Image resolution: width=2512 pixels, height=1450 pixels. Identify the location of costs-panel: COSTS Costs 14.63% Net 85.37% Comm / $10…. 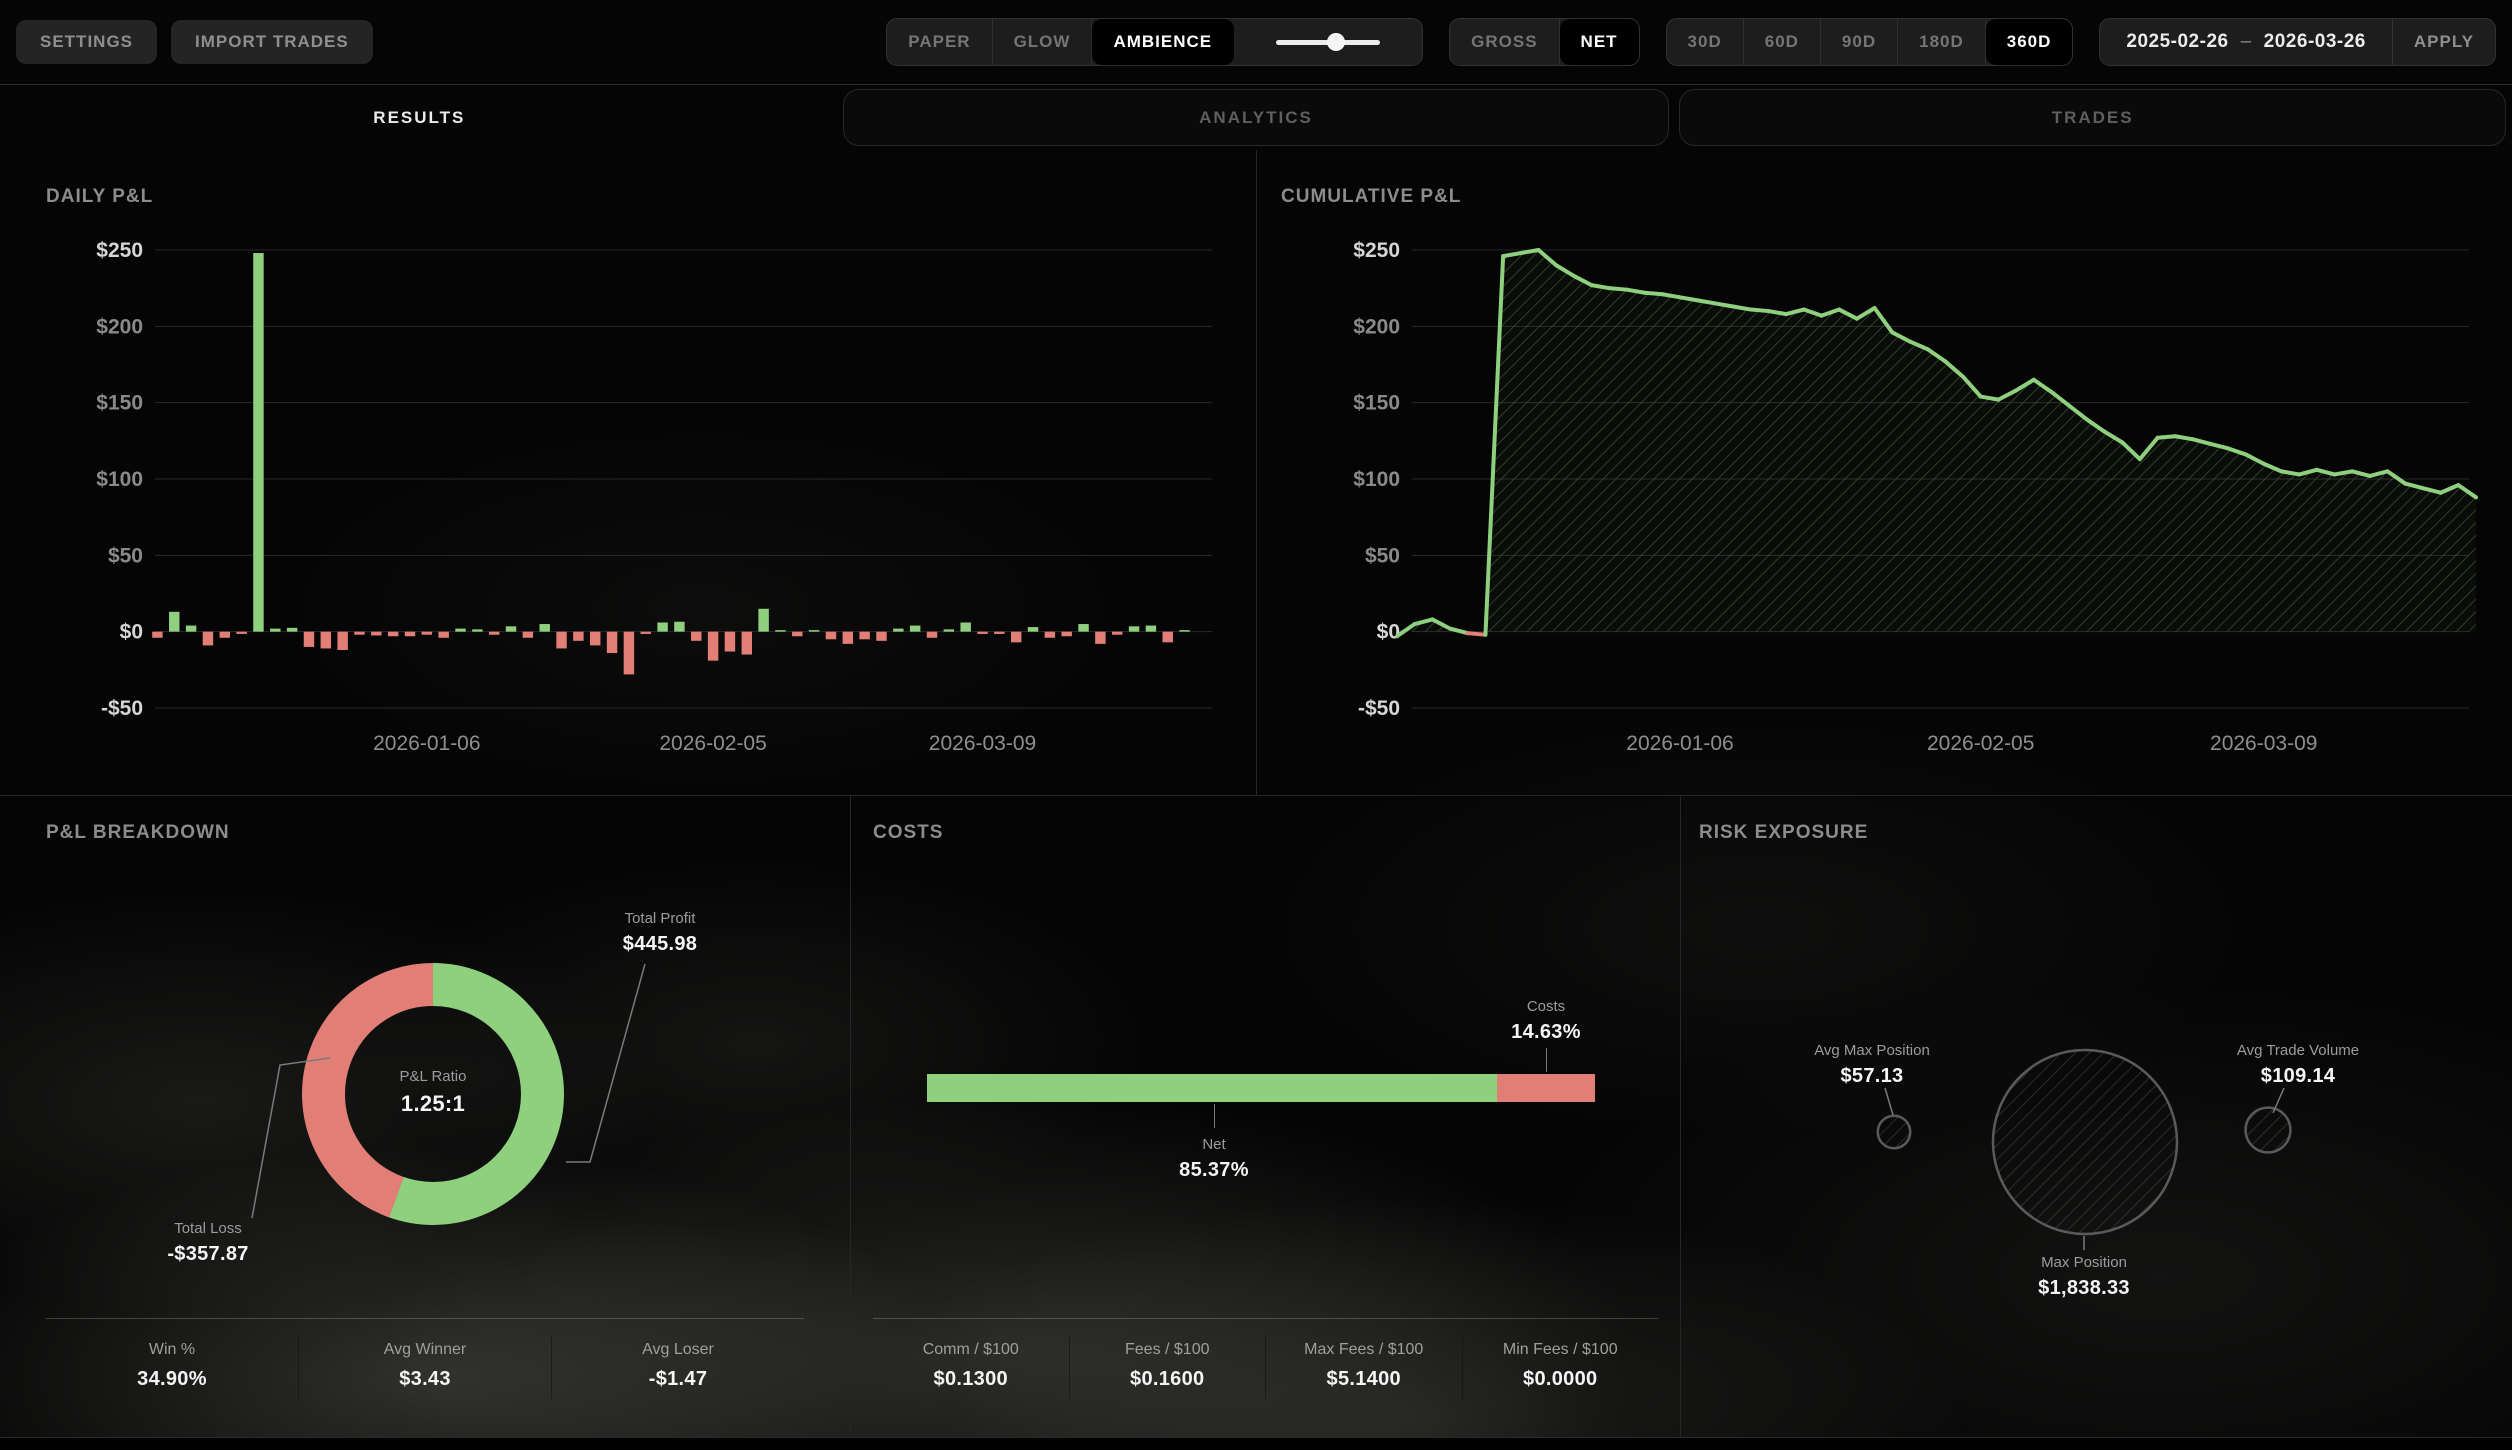
(1265, 1117).